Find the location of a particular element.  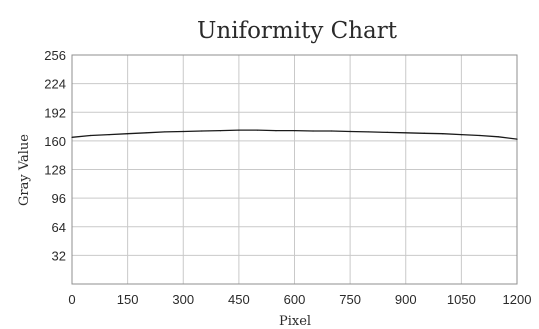

y-tick-label: 160 is located at coordinates (55, 141).